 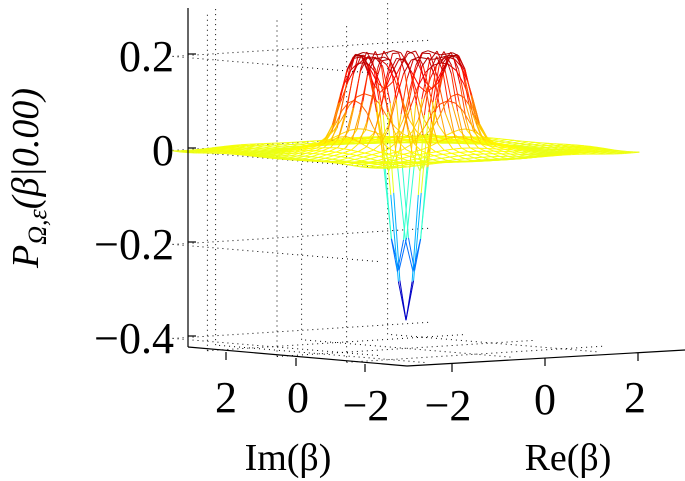 What do you see at coordinates (448, 405) in the screenshot?
I see `x-tick-label-0: −2` at bounding box center [448, 405].